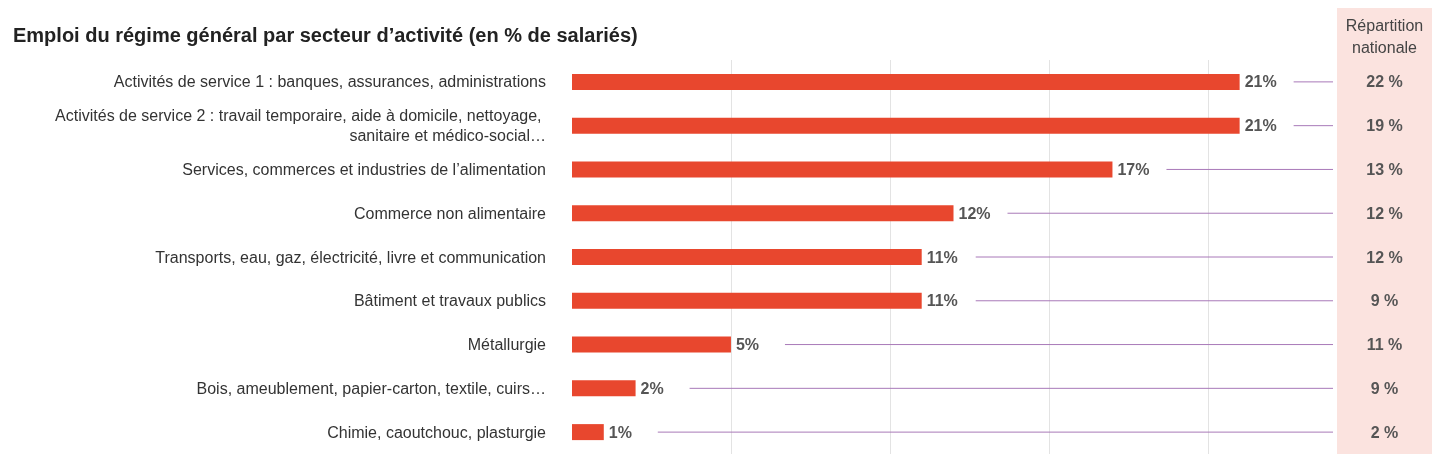 Image resolution: width=1440 pixels, height=454 pixels. What do you see at coordinates (1384, 82) in the screenshot?
I see `text: 22 %` at bounding box center [1384, 82].